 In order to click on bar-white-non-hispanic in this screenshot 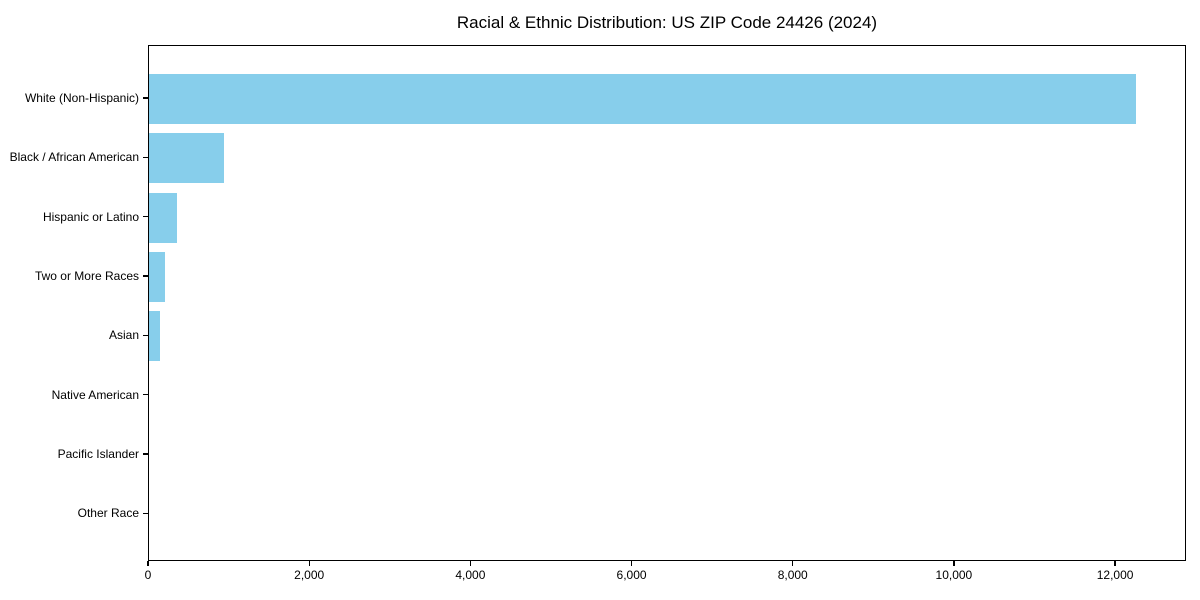, I will do `click(643, 99)`.